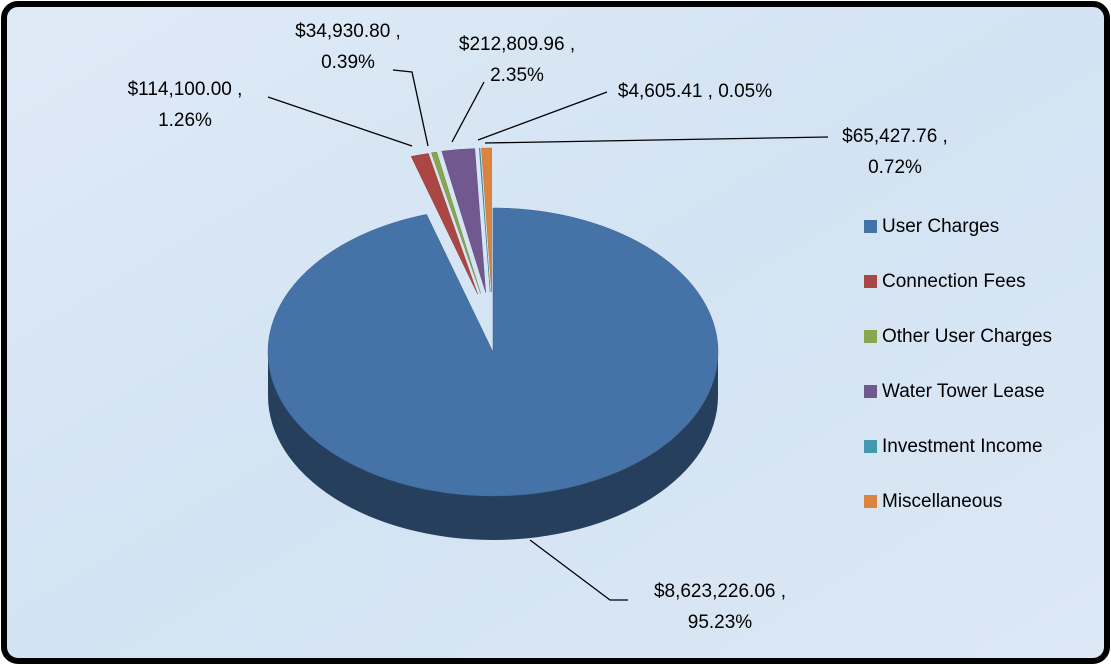 Image resolution: width=1111 pixels, height=665 pixels. What do you see at coordinates (962, 446) in the screenshot?
I see `legend-label: Investment Income` at bounding box center [962, 446].